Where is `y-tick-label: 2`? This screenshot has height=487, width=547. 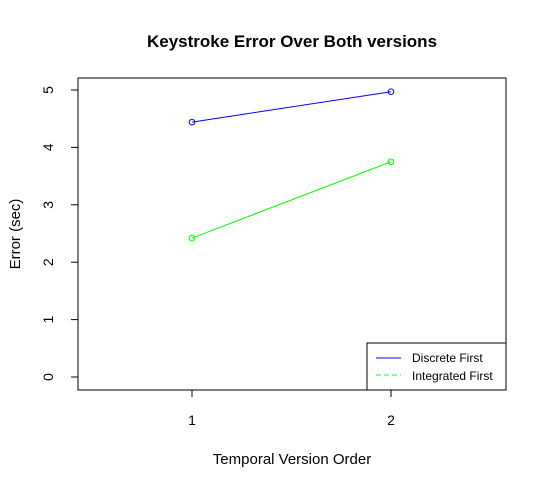
y-tick-label: 2 is located at coordinates (48, 262).